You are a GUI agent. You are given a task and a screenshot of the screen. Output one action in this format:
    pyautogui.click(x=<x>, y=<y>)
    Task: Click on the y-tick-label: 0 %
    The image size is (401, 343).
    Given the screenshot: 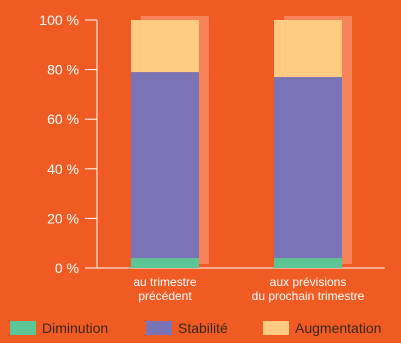 What is the action you would take?
    pyautogui.click(x=67, y=268)
    